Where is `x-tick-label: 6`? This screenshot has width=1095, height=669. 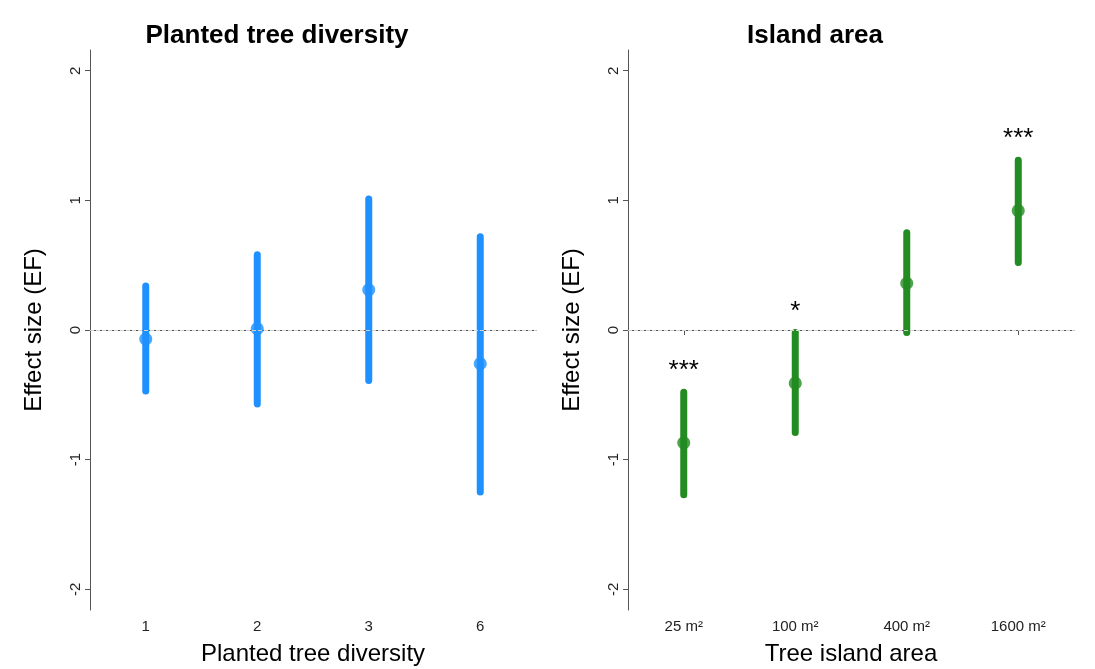 x-tick-label: 6 is located at coordinates (480, 625).